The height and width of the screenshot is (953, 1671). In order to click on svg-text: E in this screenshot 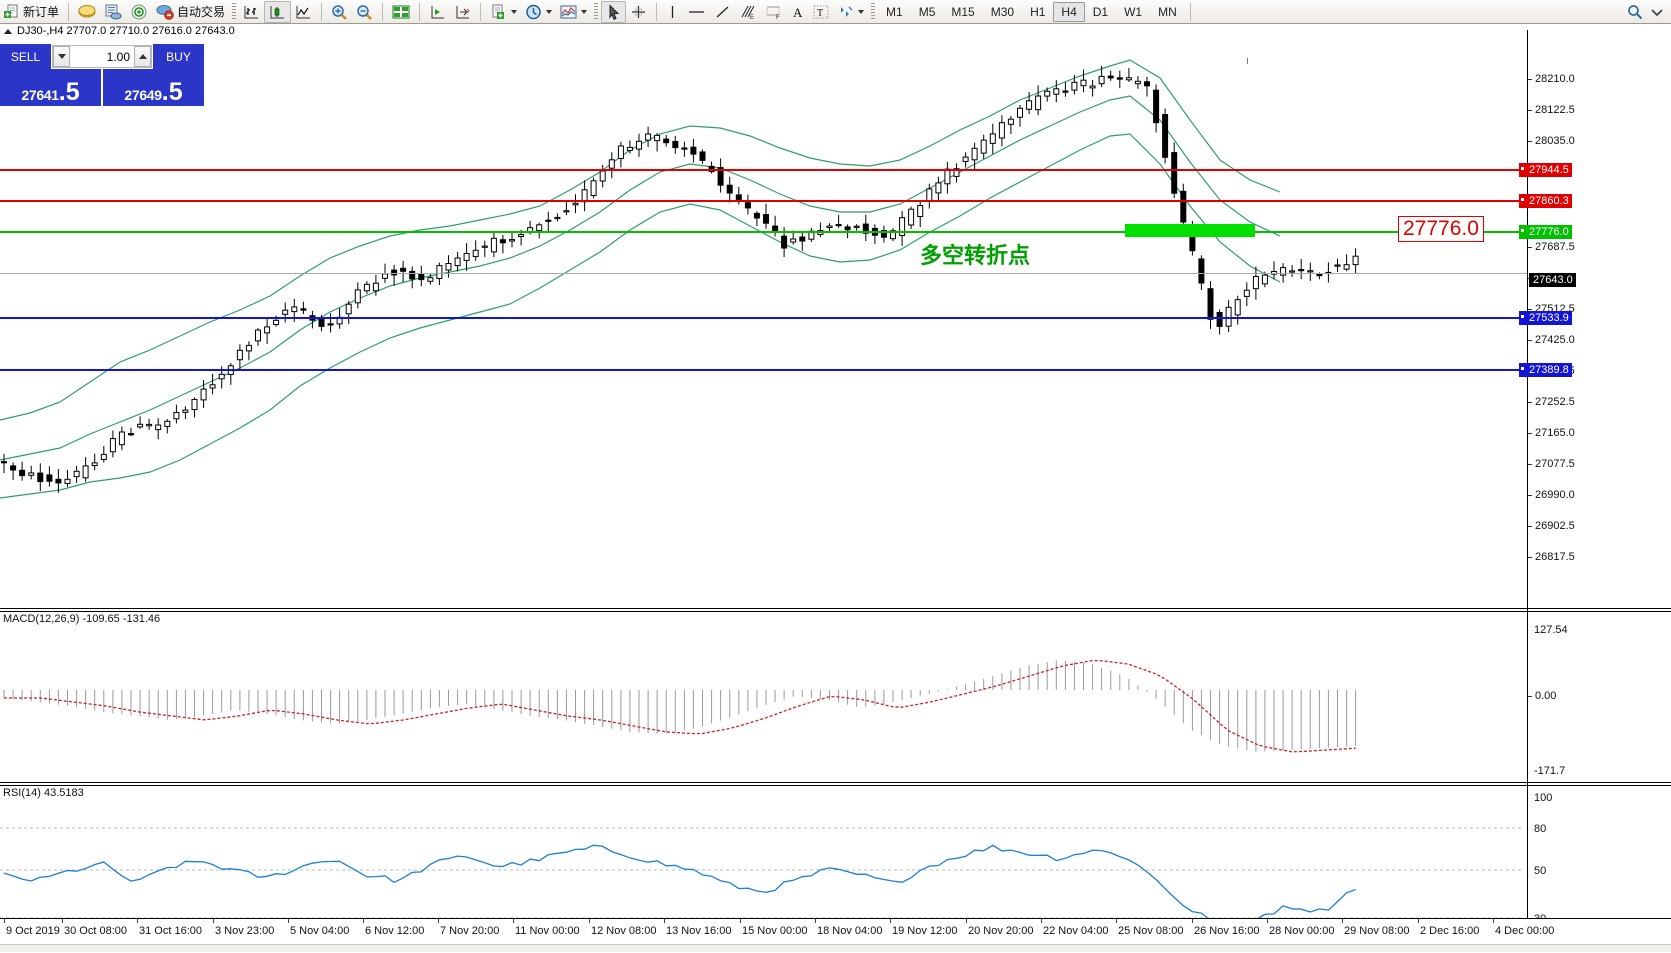, I will do `click(752, 17)`.